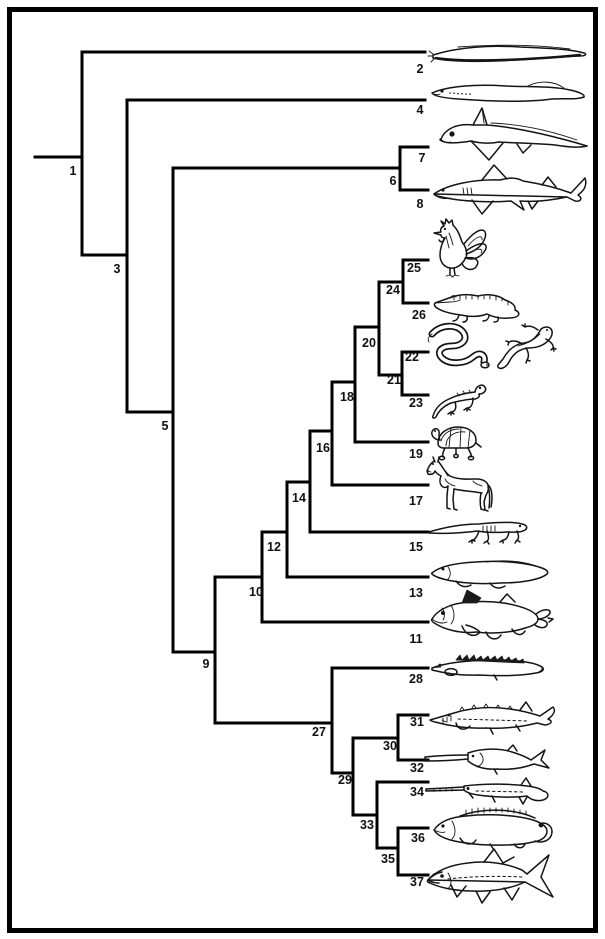 This screenshot has height=939, width=605. What do you see at coordinates (487, 759) in the screenshot?
I see `paddlefish-illustration` at bounding box center [487, 759].